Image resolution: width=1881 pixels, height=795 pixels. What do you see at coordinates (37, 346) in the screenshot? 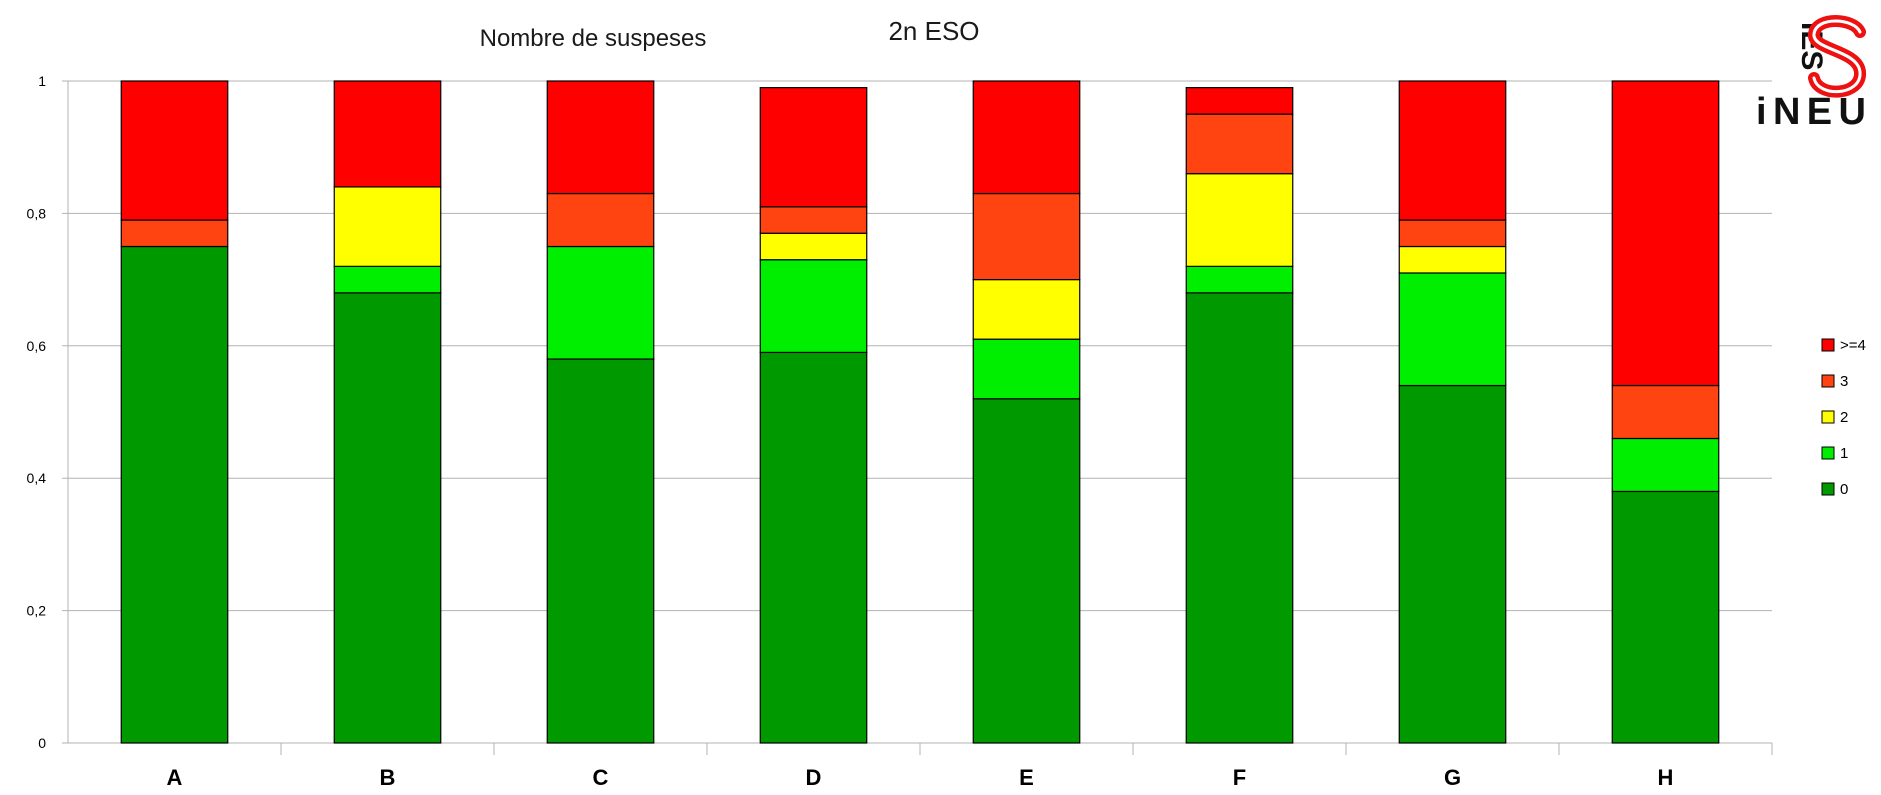
I see `y-tick-label: 0,6` at bounding box center [37, 346].